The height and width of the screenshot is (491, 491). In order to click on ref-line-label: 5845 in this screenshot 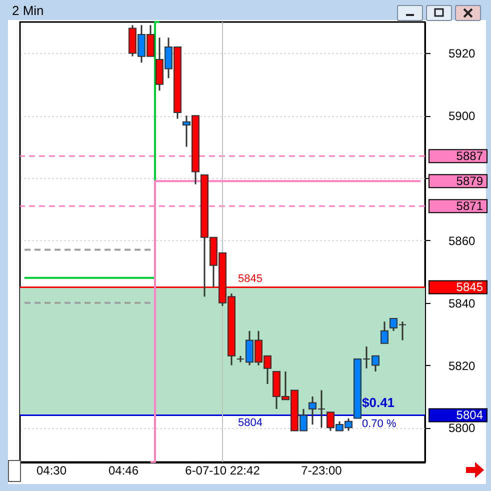, I will do `click(250, 279)`.